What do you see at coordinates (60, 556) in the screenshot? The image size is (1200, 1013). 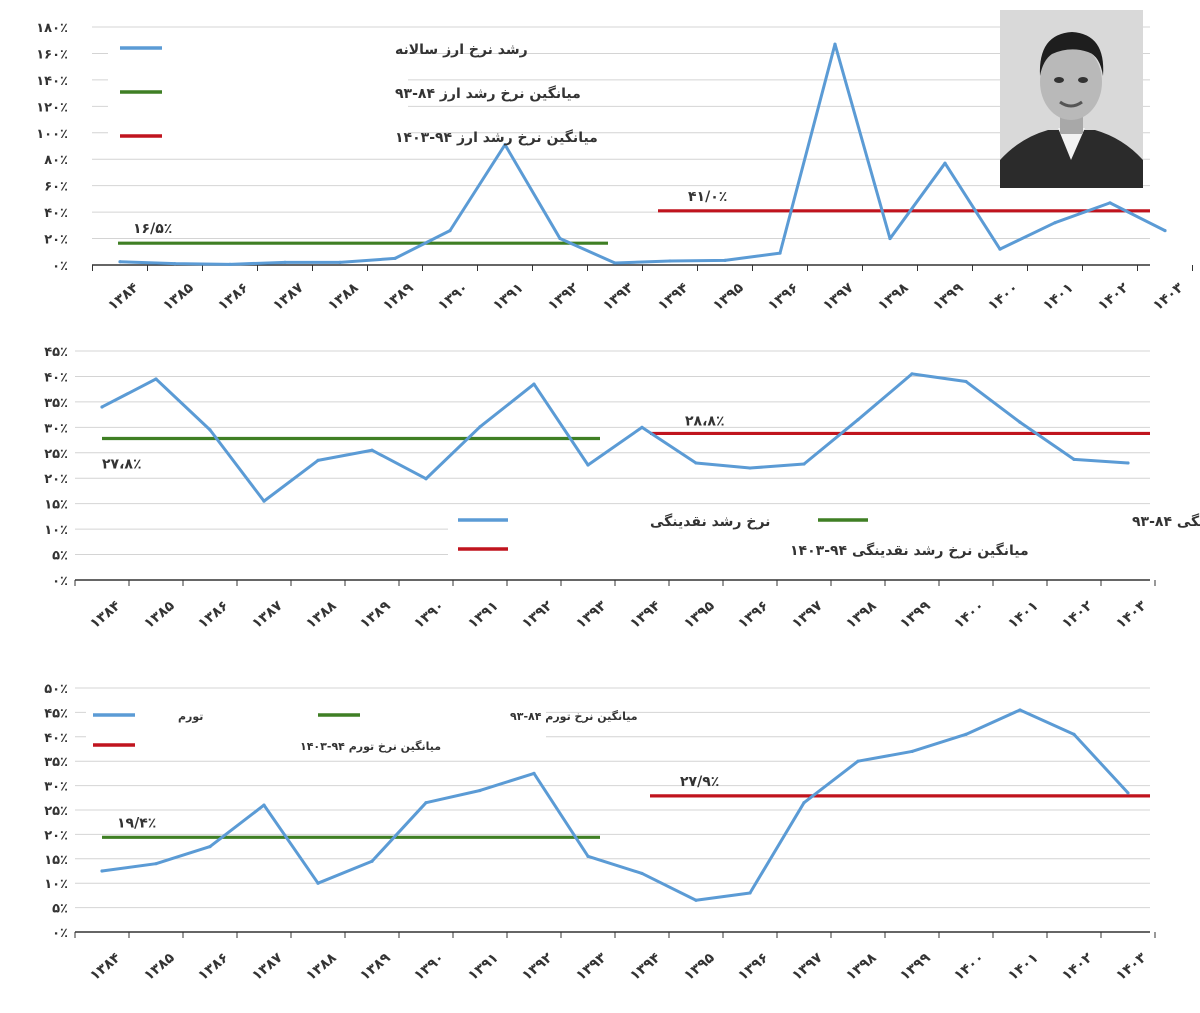 I see `y-tick-label: ۵٪` at bounding box center [60, 556].